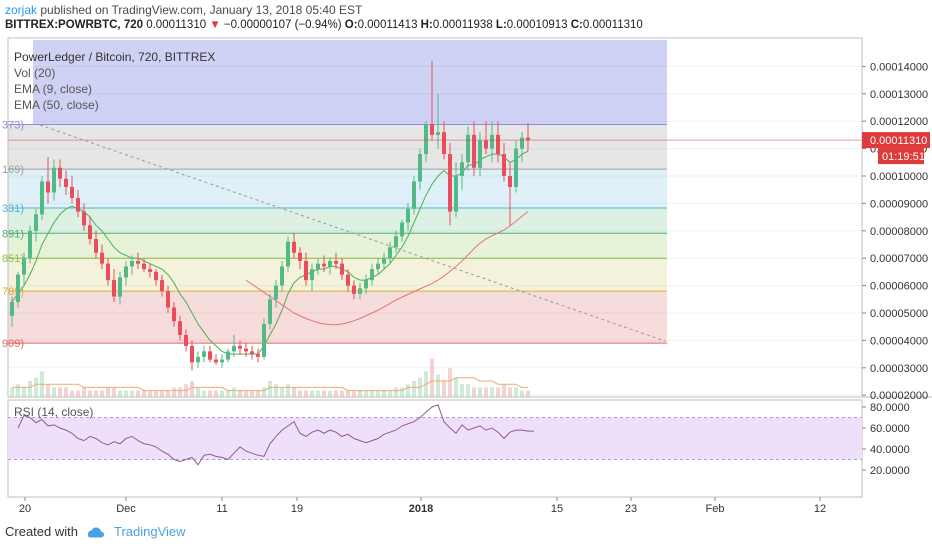  What do you see at coordinates (25, 509) in the screenshot?
I see `time-tick-label: 20` at bounding box center [25, 509].